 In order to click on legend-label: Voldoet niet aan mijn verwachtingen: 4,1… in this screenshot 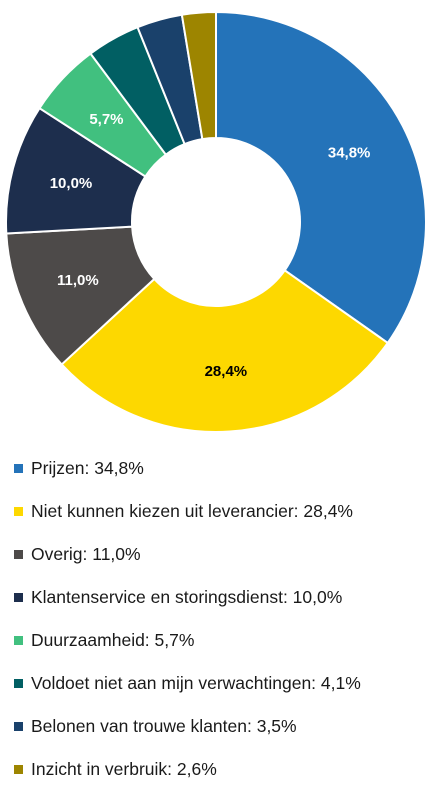, I will do `click(196, 683)`.